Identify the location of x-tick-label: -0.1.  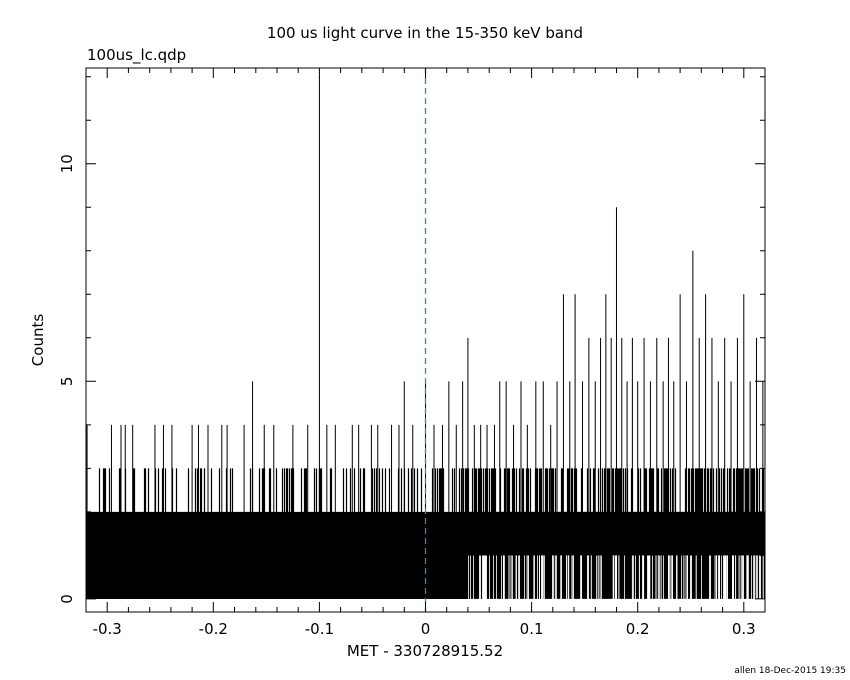
(319, 629).